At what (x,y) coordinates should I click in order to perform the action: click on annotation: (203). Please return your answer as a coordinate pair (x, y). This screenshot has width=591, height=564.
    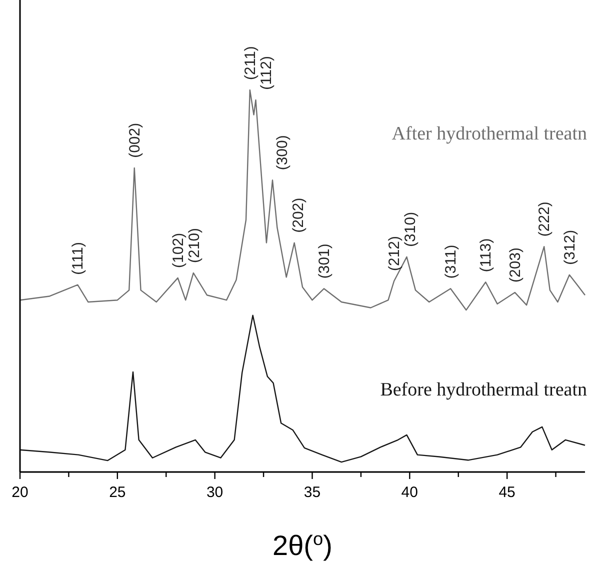
    Looking at the image, I should click on (515, 264).